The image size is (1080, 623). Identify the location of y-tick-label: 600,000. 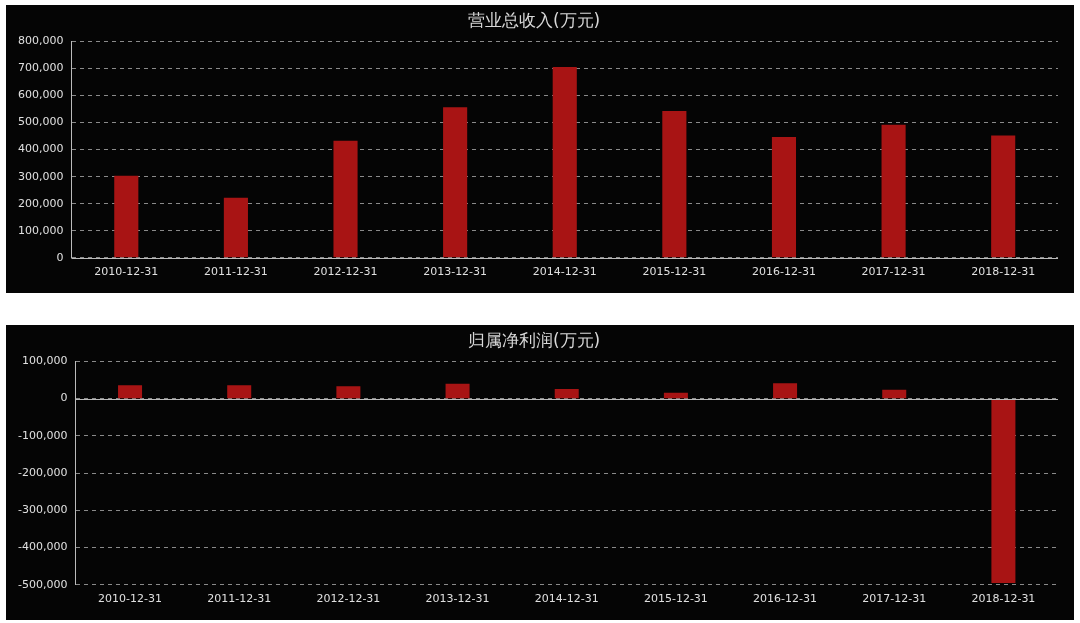
(40, 95).